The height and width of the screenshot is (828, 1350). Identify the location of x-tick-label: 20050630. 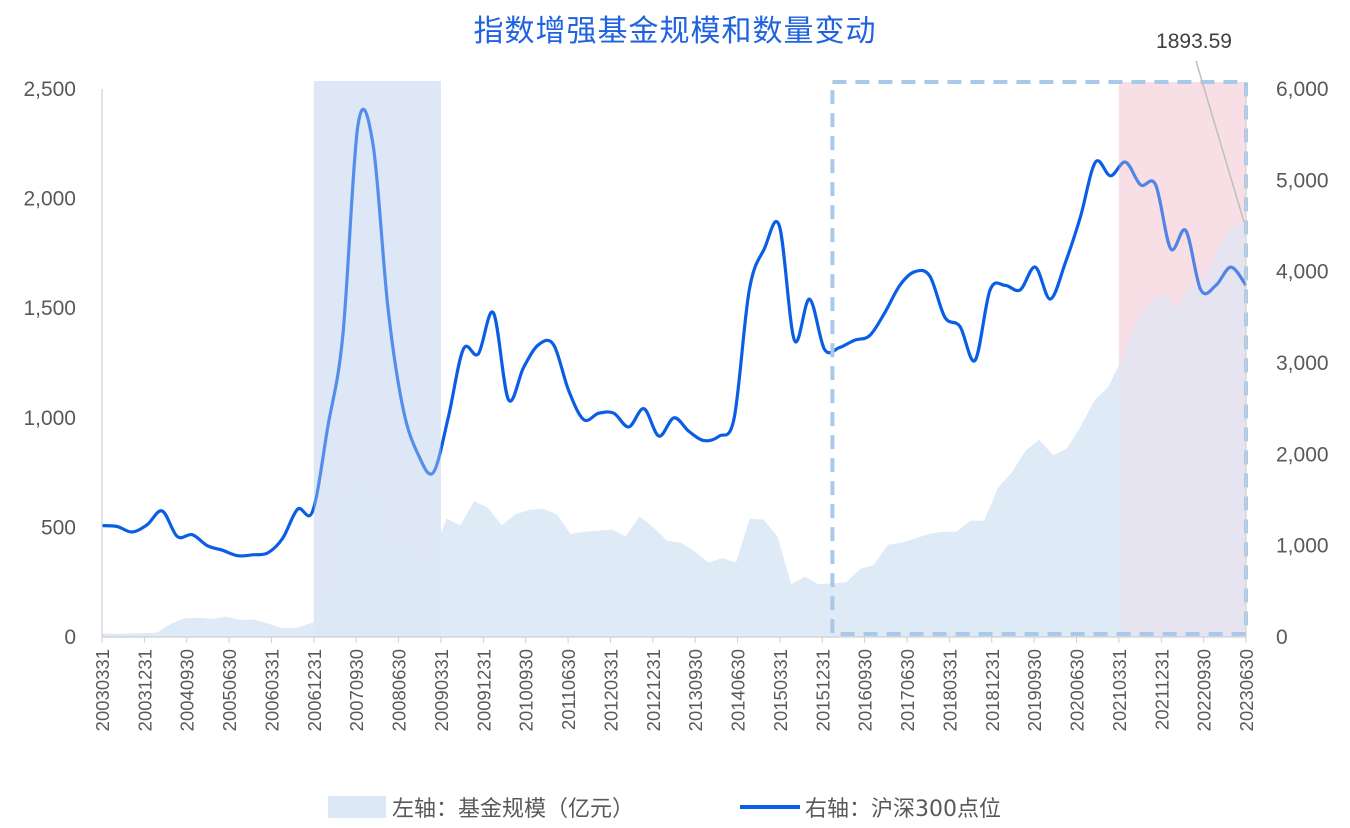
(229, 690).